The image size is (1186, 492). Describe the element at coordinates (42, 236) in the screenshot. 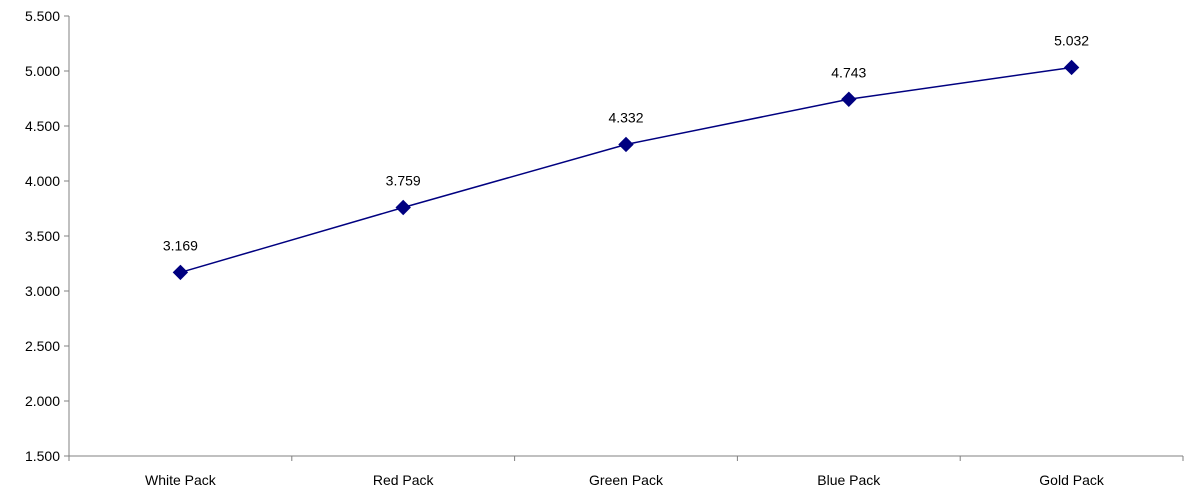

I see `y-tick-label: 3.500` at that location.